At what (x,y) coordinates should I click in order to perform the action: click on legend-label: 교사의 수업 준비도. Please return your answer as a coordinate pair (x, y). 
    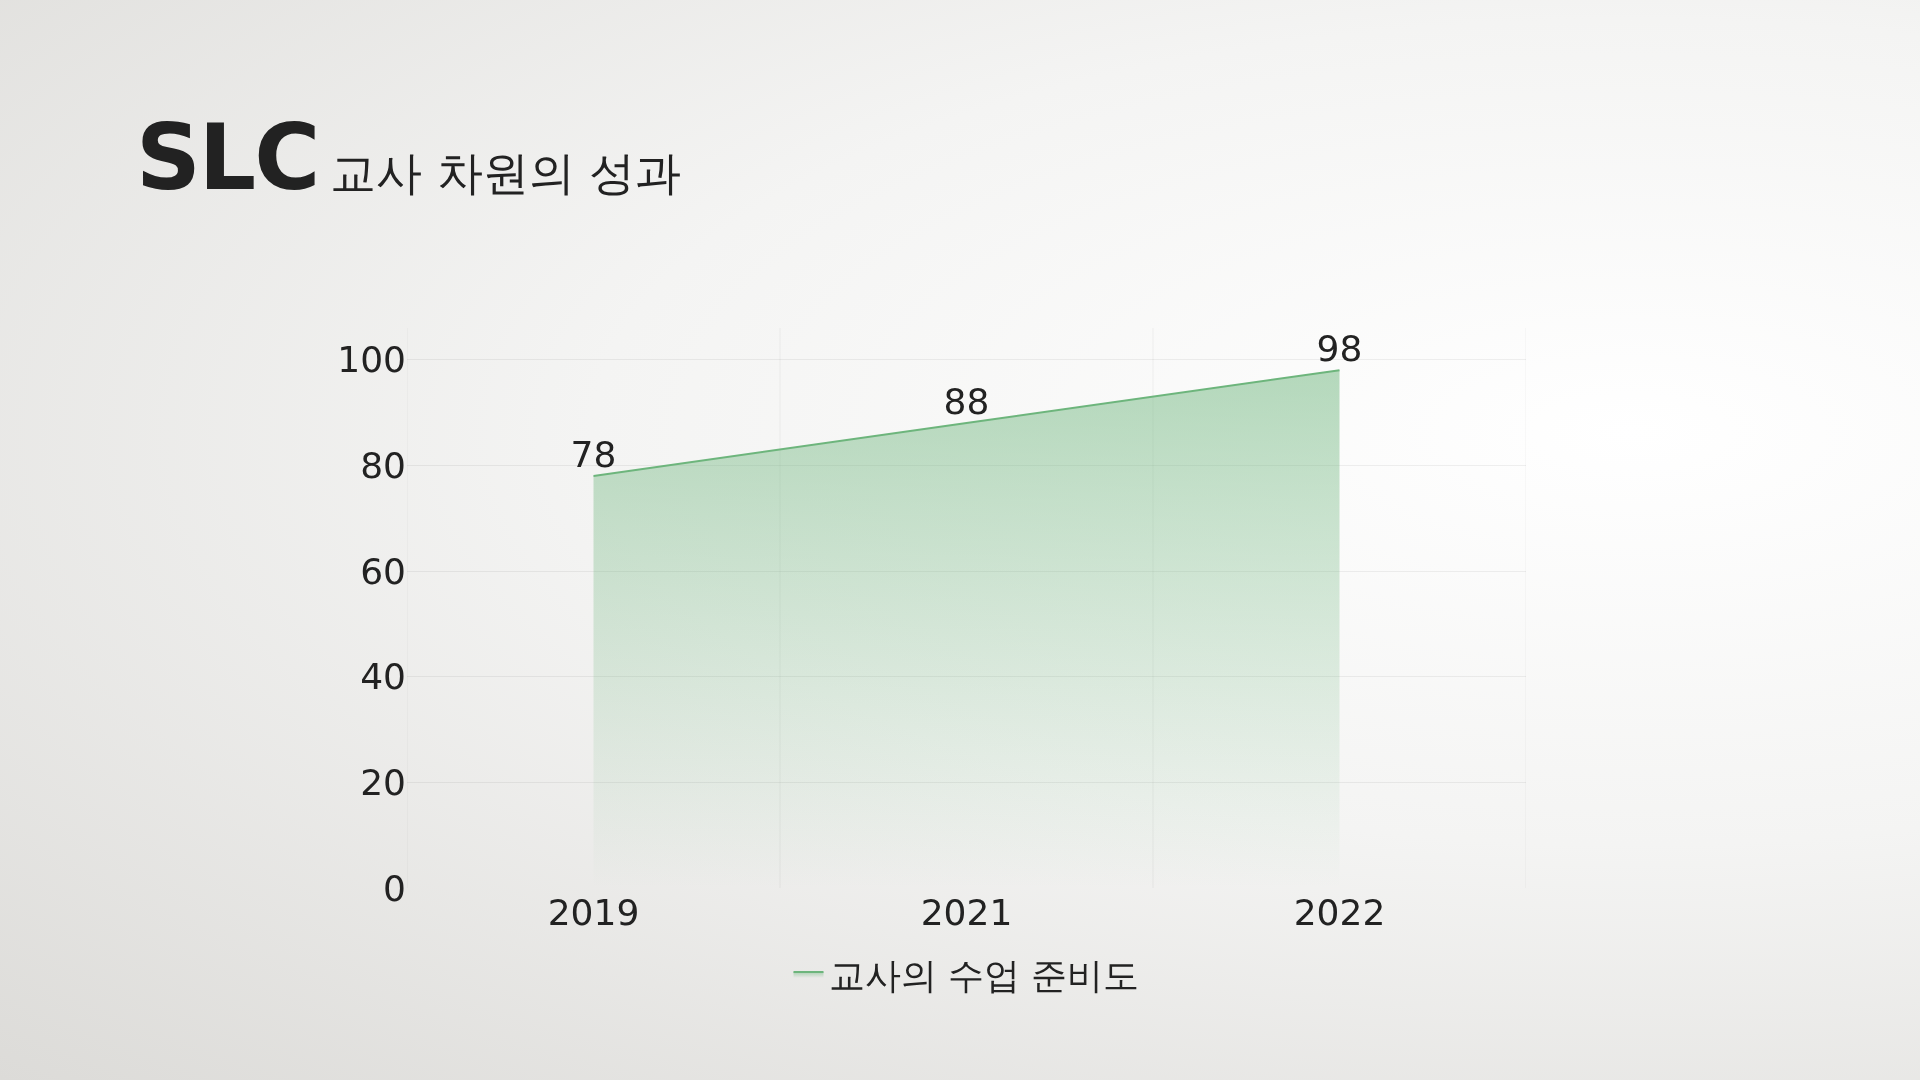
    Looking at the image, I should click on (984, 975).